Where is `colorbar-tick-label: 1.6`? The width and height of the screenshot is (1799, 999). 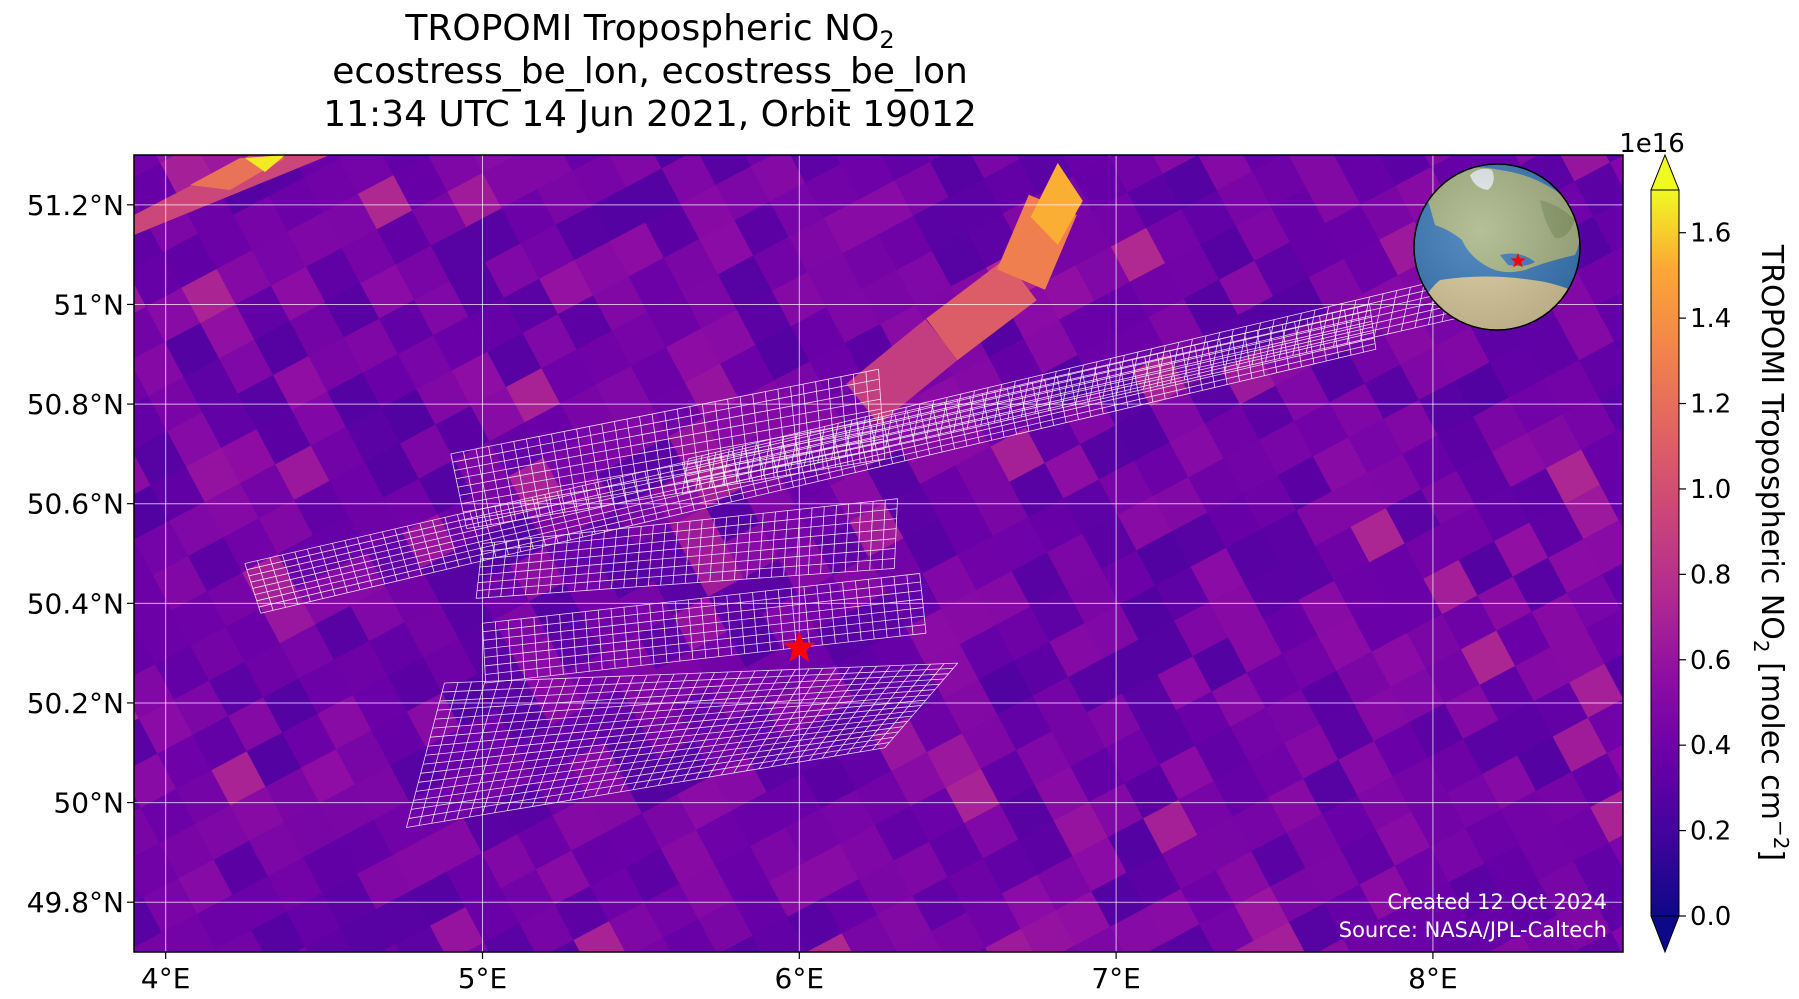 colorbar-tick-label: 1.6 is located at coordinates (1710, 234).